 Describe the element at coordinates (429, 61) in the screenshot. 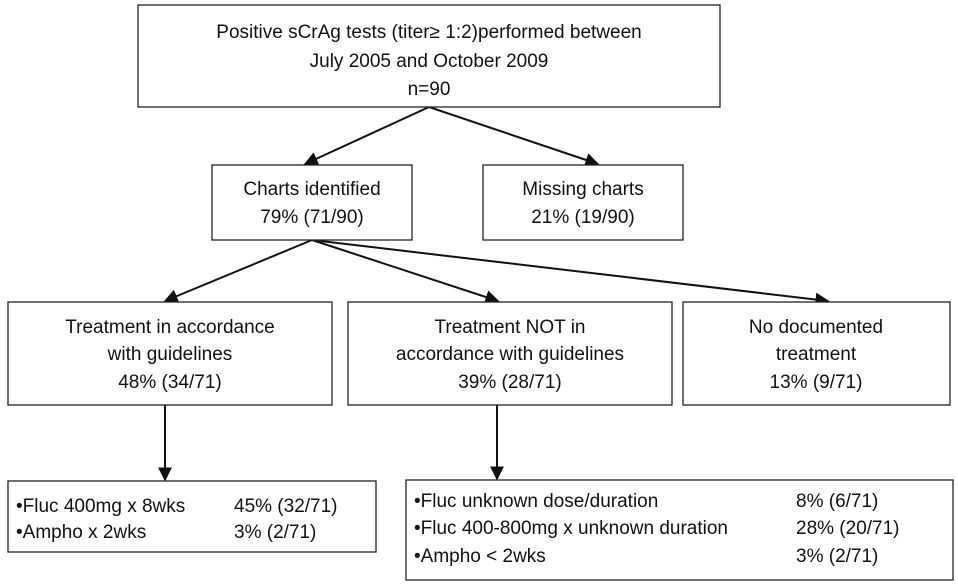

I see `node-text: July 2005 and October 2009` at that location.